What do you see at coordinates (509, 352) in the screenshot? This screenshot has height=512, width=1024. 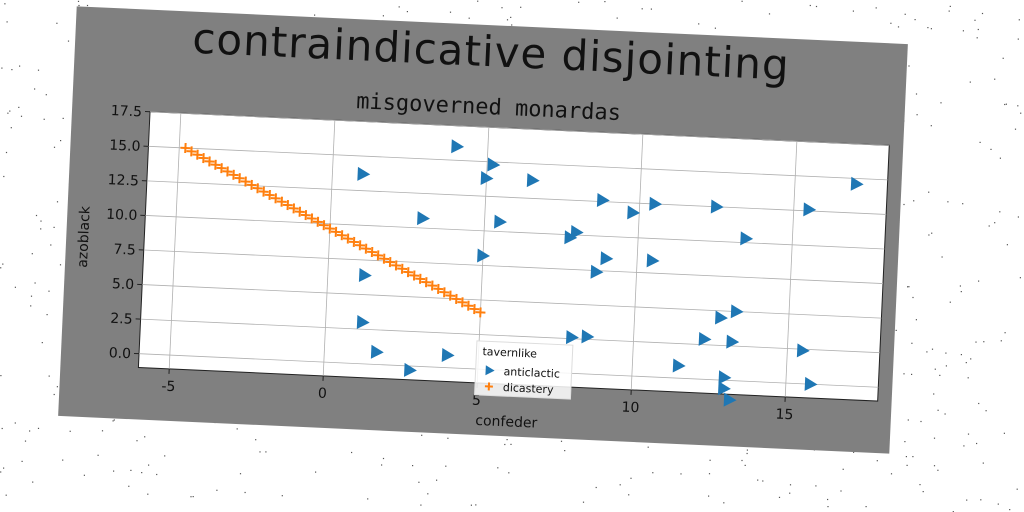 I see `legend-title: tavernlike` at bounding box center [509, 352].